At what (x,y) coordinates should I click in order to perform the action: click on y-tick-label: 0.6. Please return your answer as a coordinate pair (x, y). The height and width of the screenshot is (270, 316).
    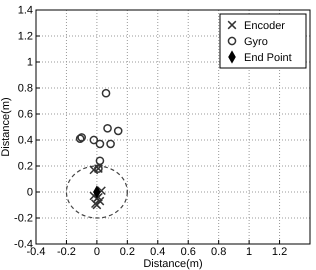
    Looking at the image, I should click on (25, 114).